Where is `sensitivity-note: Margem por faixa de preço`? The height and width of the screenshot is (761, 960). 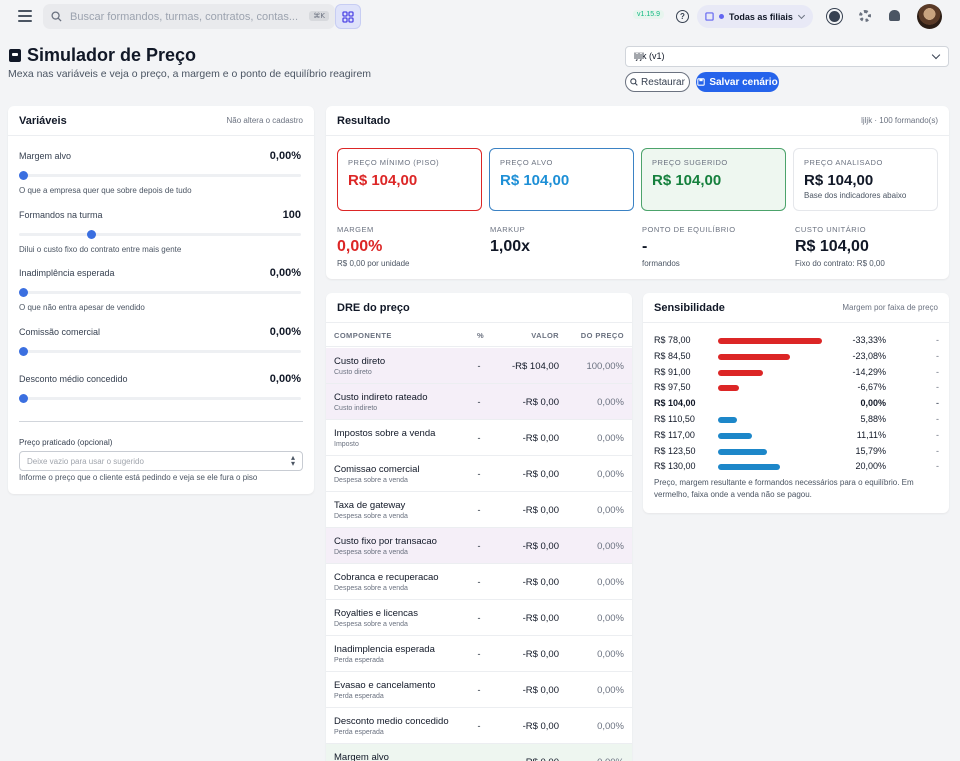
sensitivity-note: Margem por faixa de preço is located at coordinates (890, 307).